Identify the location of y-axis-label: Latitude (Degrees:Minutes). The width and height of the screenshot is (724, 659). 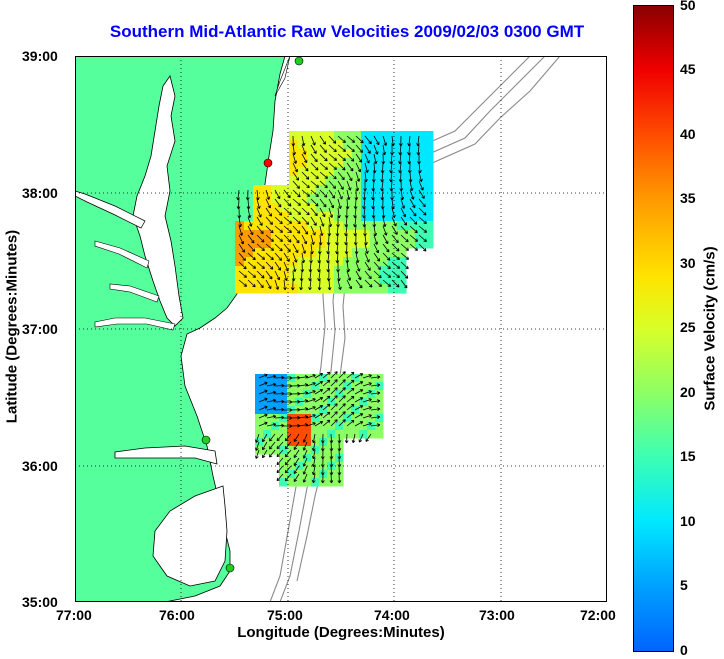
(12, 326).